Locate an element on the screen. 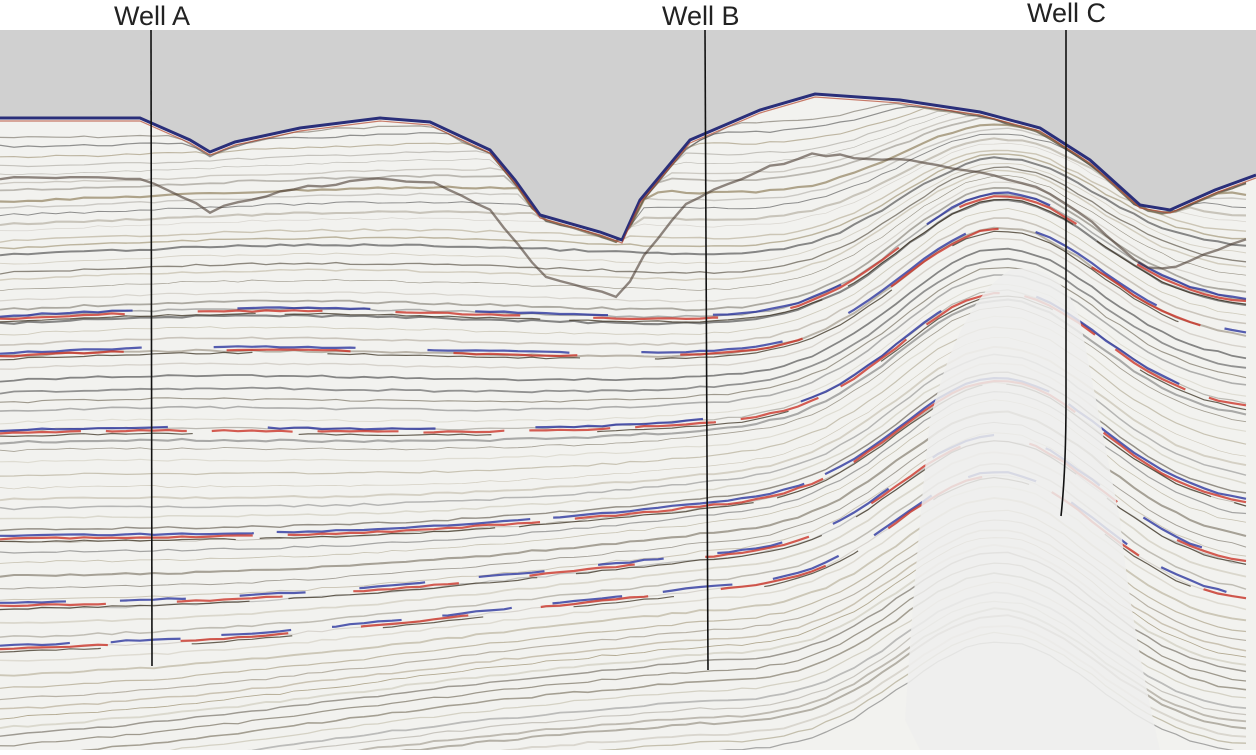 The width and height of the screenshot is (1256, 755). well-a-trajectory is located at coordinates (151, 348).